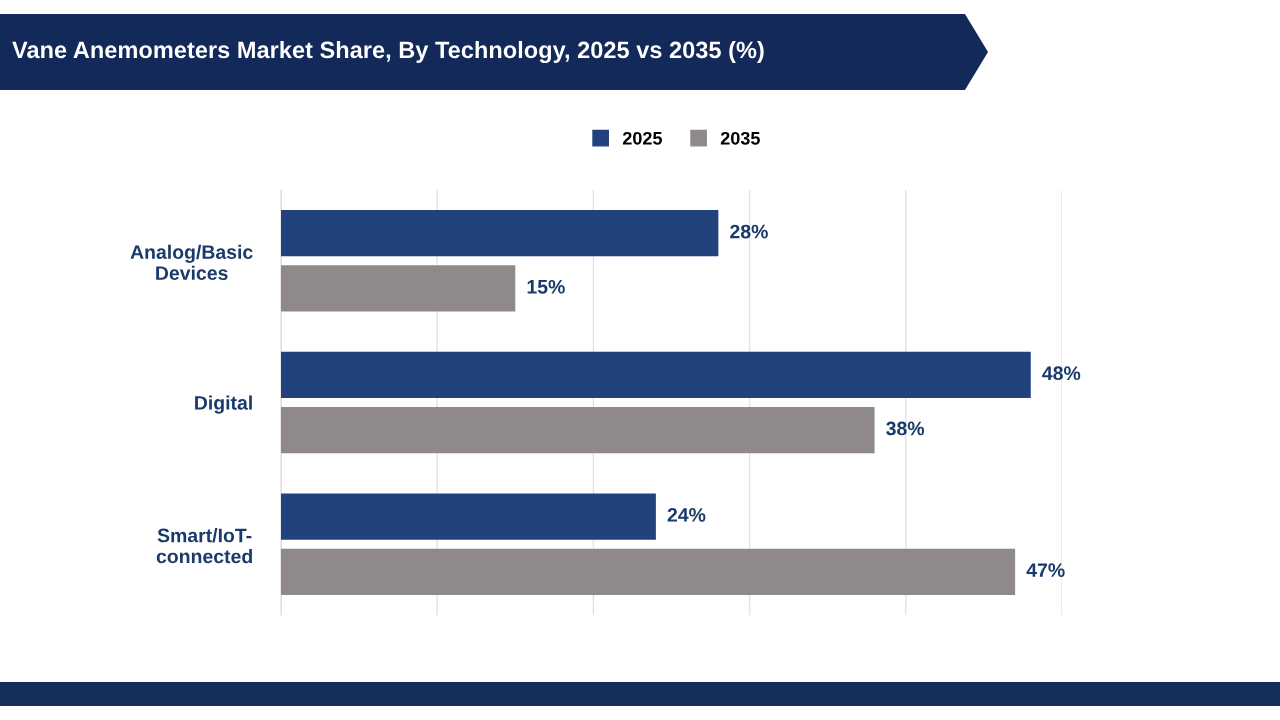 This screenshot has width=1280, height=720. Describe the element at coordinates (642, 138) in the screenshot. I see `legend-label: 2025` at that location.